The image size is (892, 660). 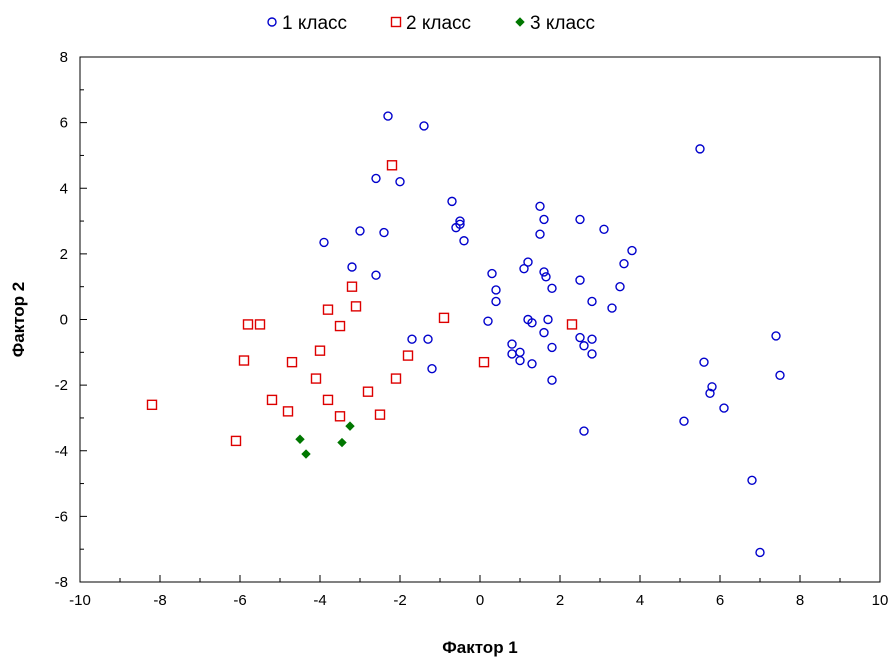 What do you see at coordinates (480, 647) in the screenshot?
I see `x-axis-title: Фактор 1` at bounding box center [480, 647].